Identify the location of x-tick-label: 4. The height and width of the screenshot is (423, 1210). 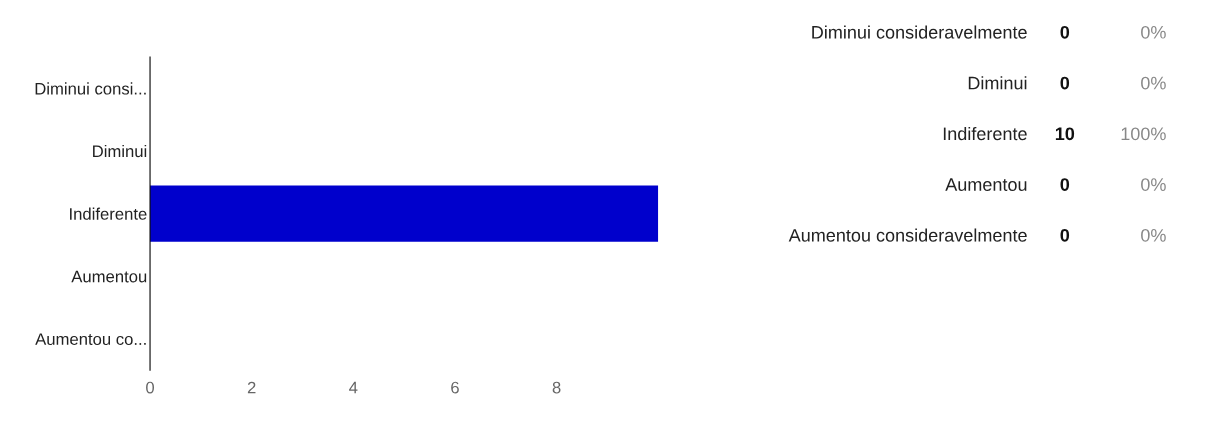
(353, 387).